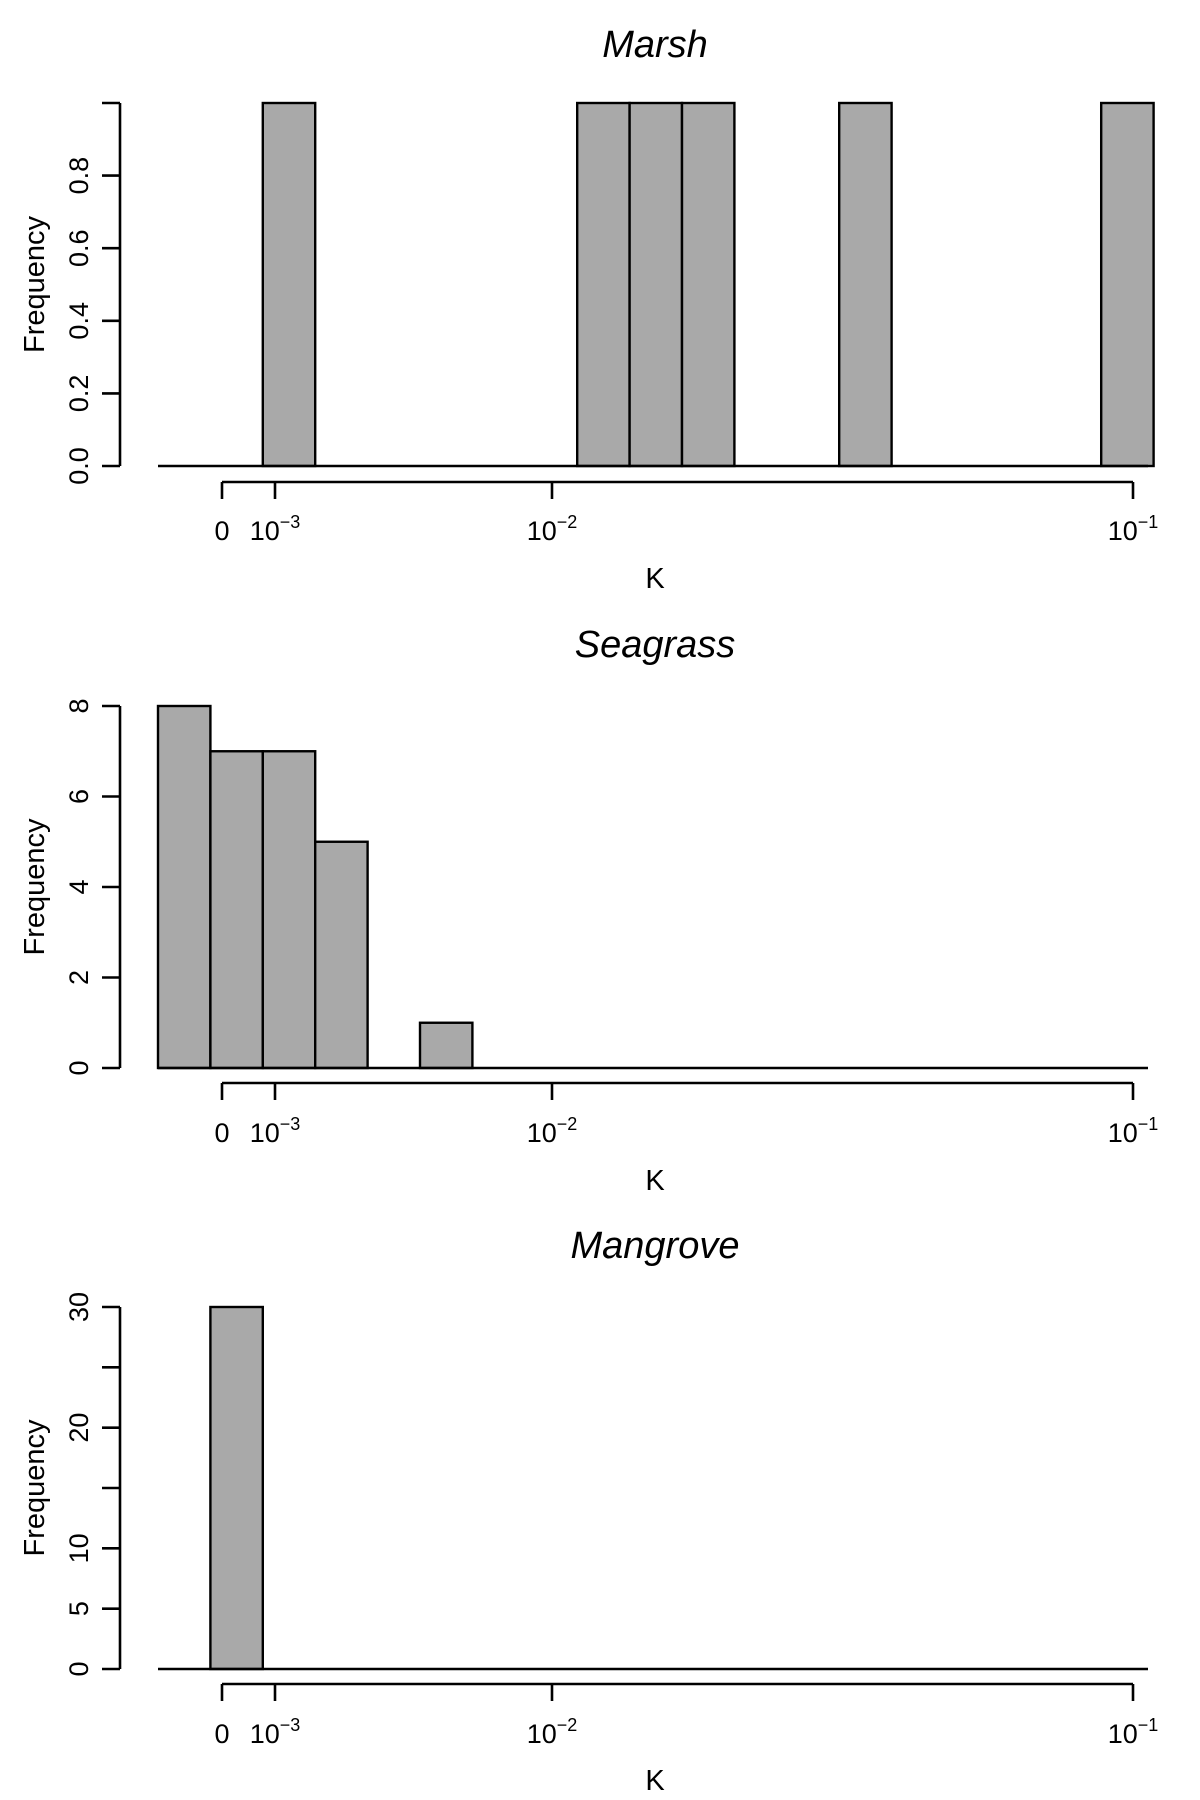  What do you see at coordinates (79, 1307) in the screenshot?
I see `y-tick-label: 30` at bounding box center [79, 1307].